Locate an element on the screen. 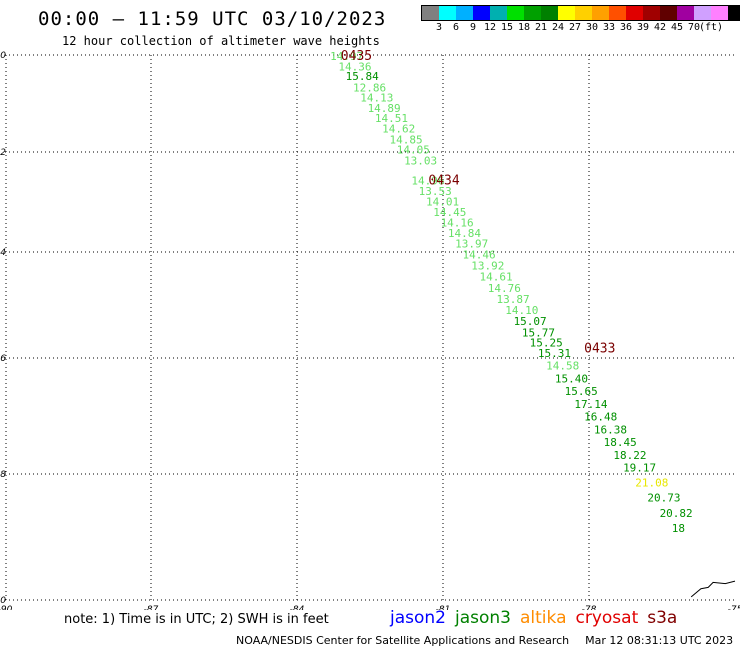 The image size is (740, 650). swh-value-label: 14.97 is located at coordinates (346, 56).